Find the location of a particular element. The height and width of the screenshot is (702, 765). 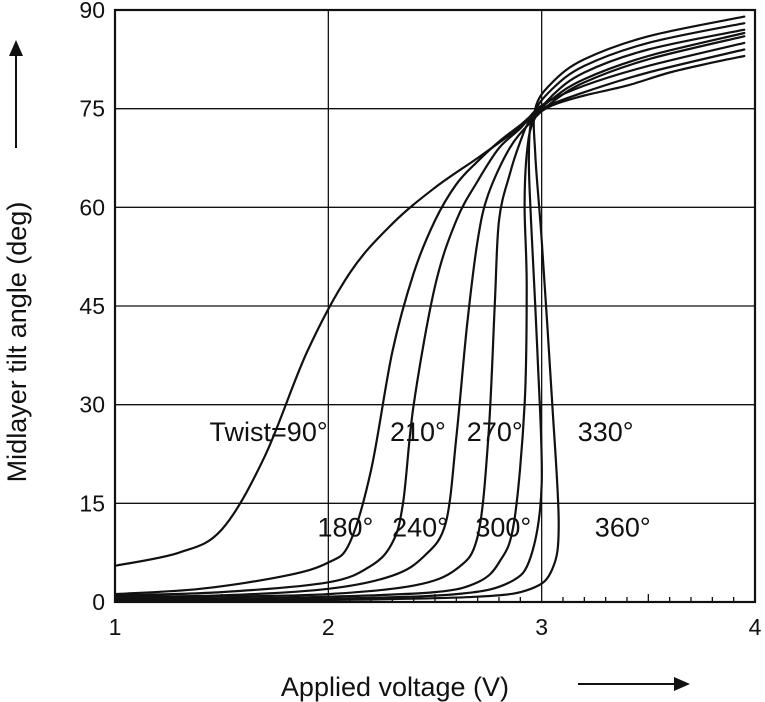

x-tick-label-0: 1 is located at coordinates (115, 627).